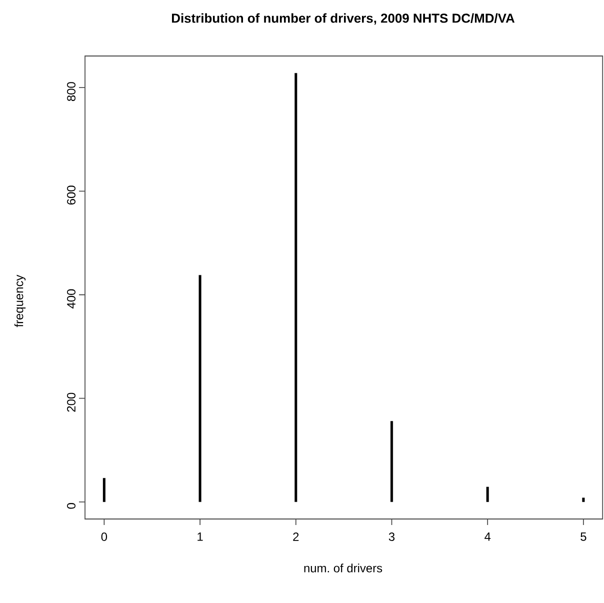 This screenshot has width=604, height=603. Describe the element at coordinates (71, 195) in the screenshot. I see `y-tick-label: 600` at that location.